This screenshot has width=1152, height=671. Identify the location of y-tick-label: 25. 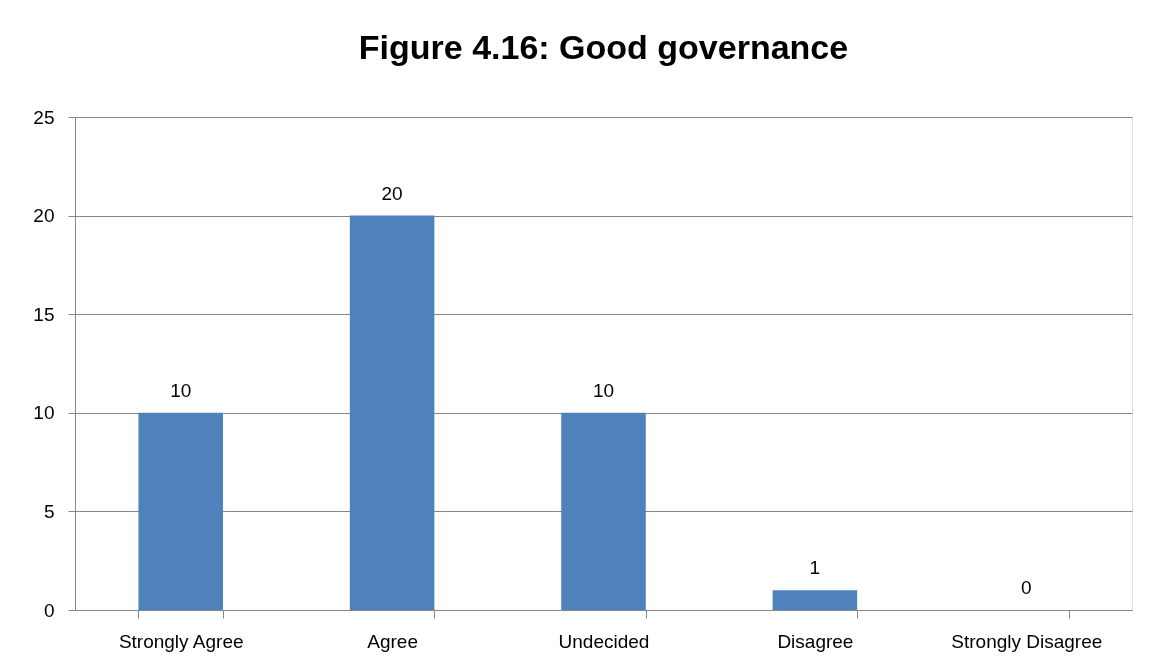
(44, 117).